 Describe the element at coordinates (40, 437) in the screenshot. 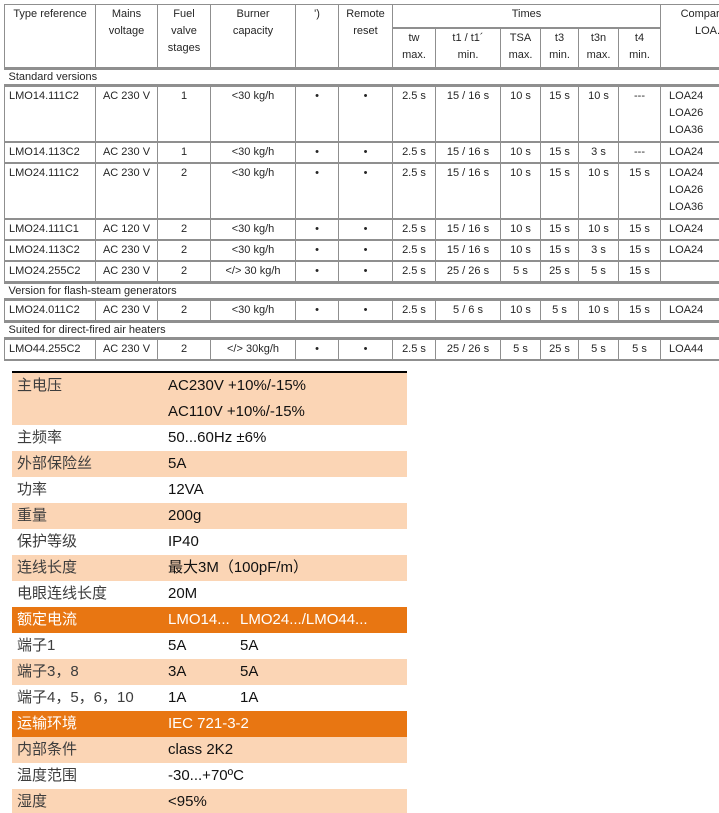

I see `row-label: 主频率` at that location.